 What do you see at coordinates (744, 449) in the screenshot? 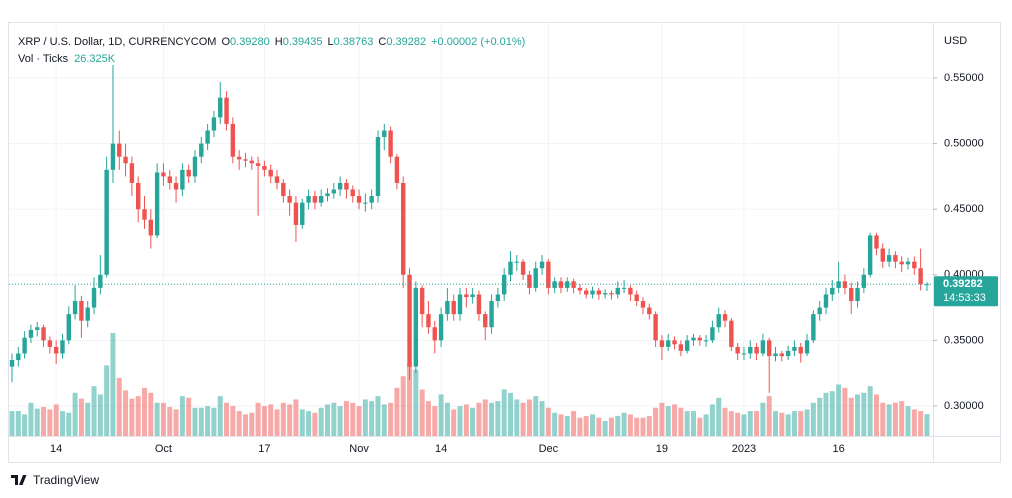
I see `x-tick-label: 2023` at bounding box center [744, 449].